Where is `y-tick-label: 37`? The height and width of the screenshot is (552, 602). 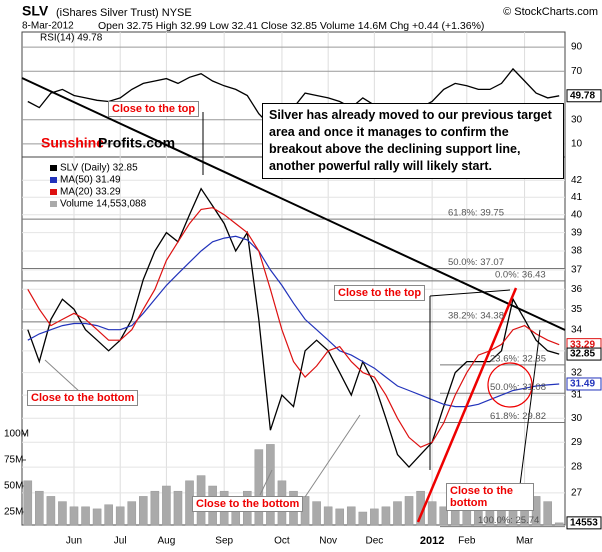 y-tick-label: 37 is located at coordinates (577, 270).